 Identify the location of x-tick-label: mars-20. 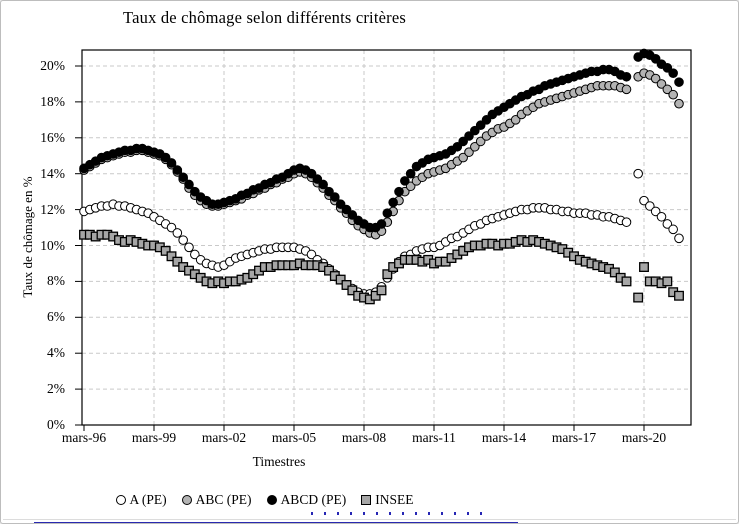
(644, 437).